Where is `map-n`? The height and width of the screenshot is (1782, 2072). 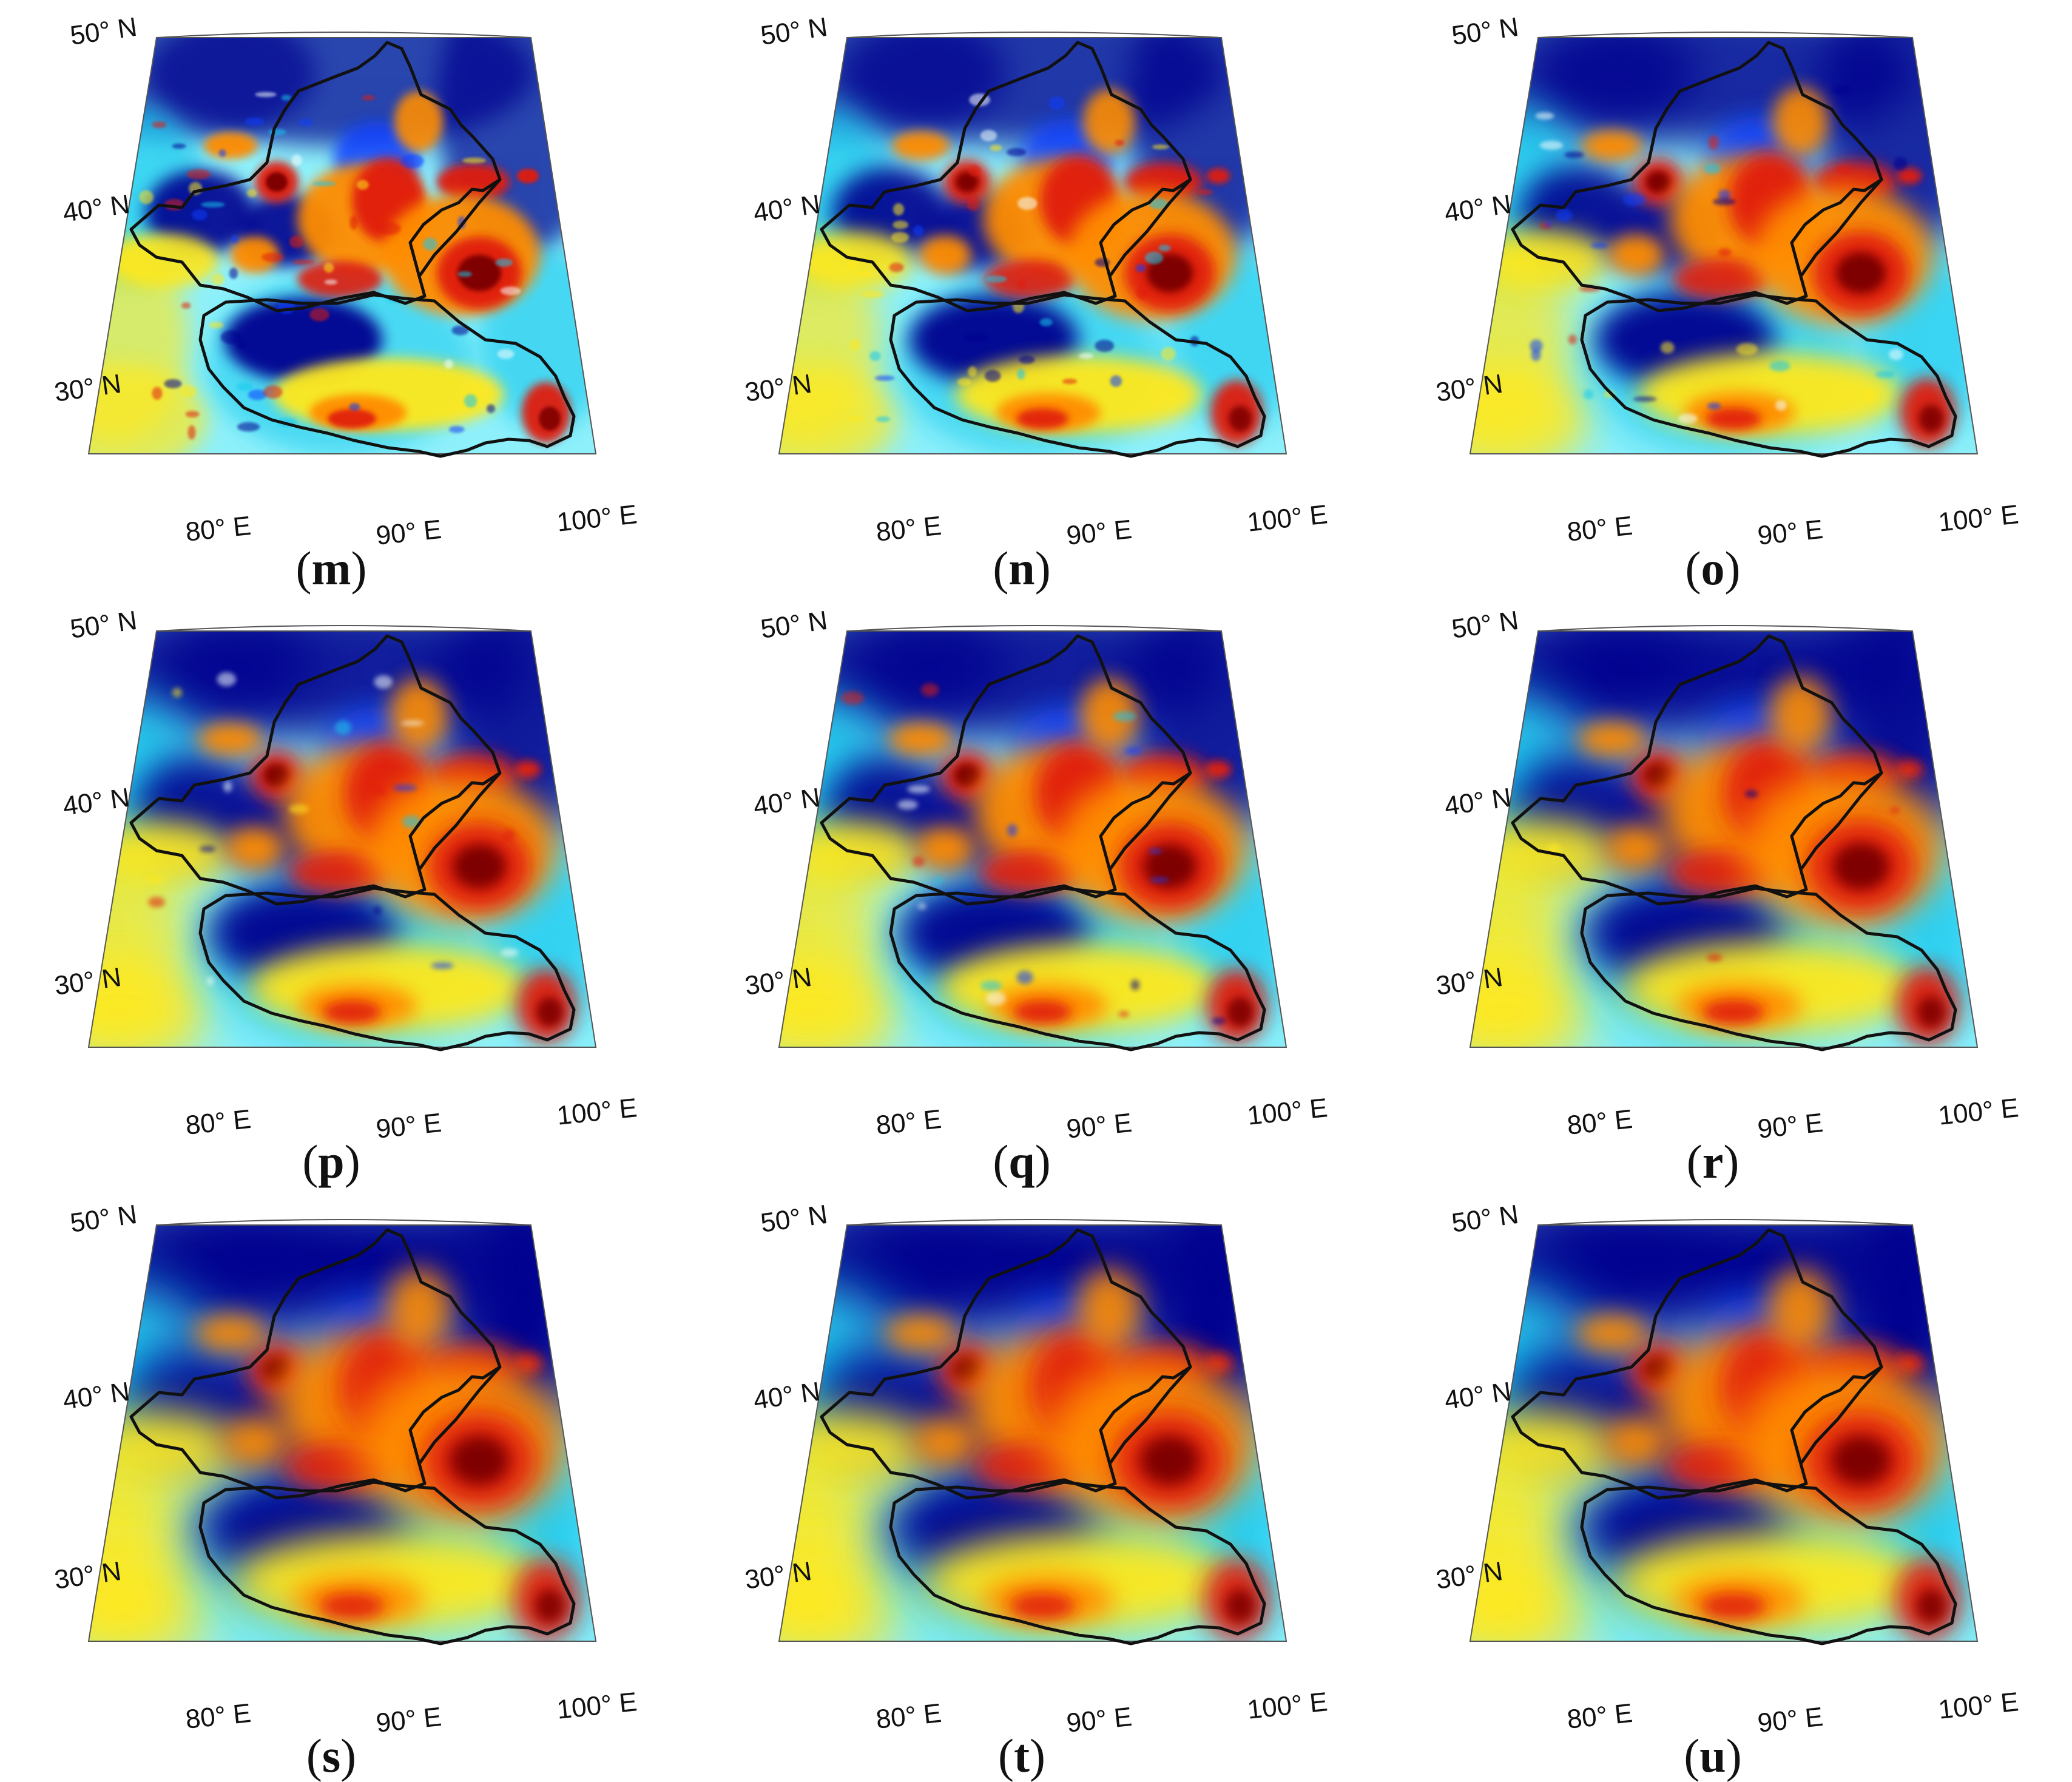
map-n is located at coordinates (1032, 245).